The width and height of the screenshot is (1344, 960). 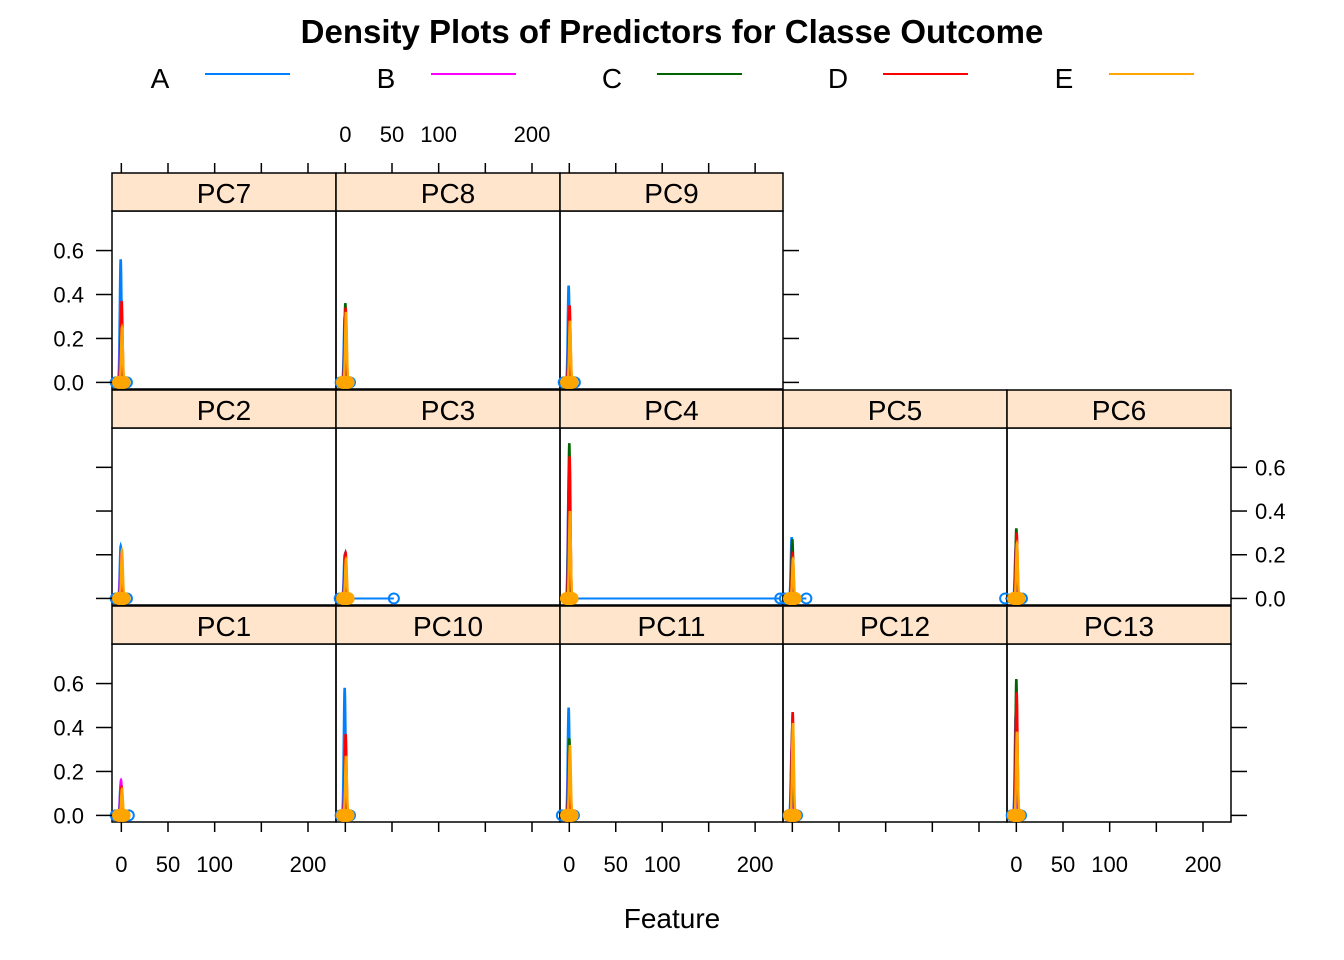 I want to click on strip-label: PC7, so click(x=224, y=193).